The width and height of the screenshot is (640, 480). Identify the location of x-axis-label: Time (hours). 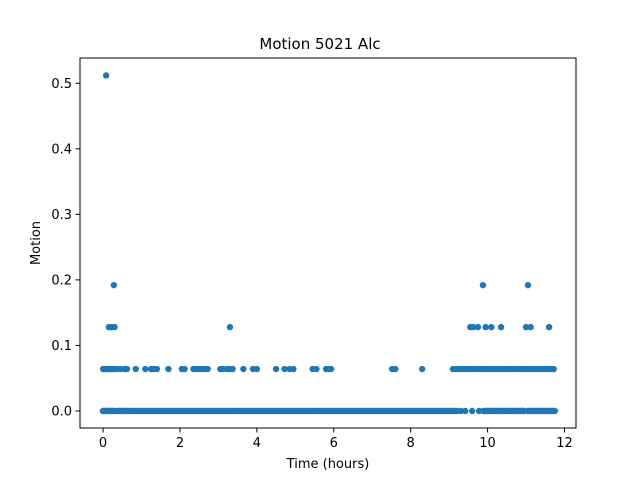
(328, 464).